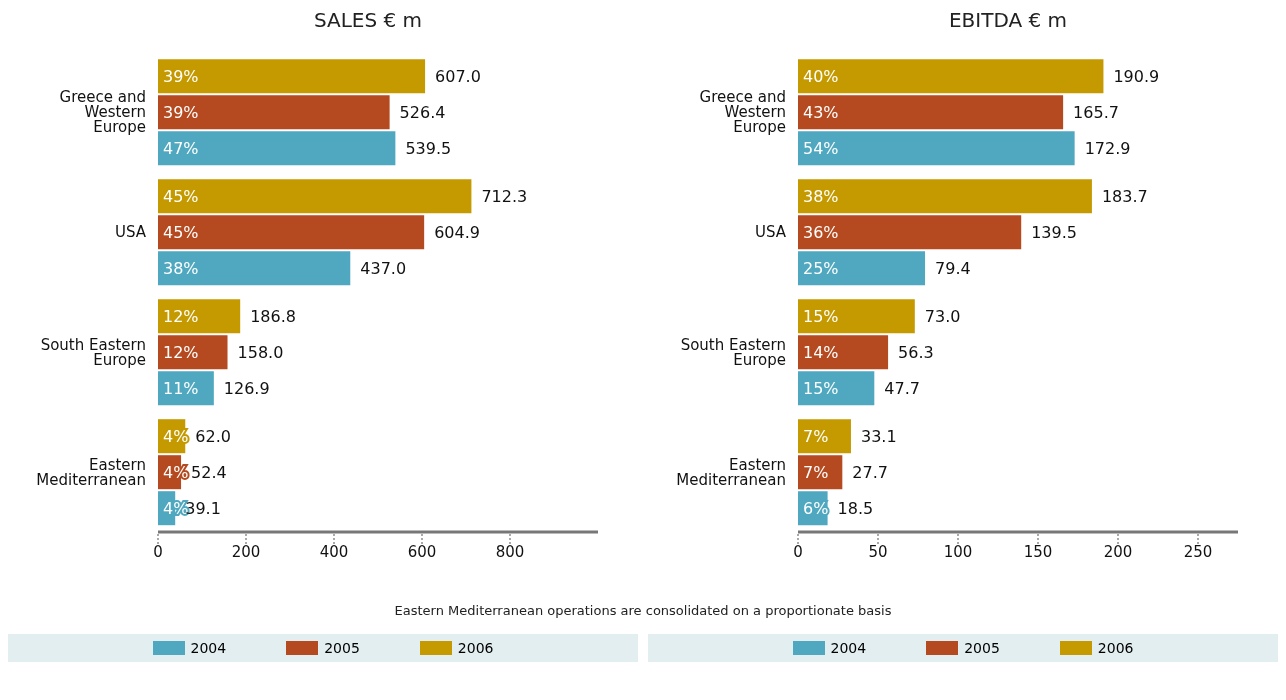  What do you see at coordinates (246, 388) in the screenshot?
I see `data-label: 126.9` at bounding box center [246, 388].